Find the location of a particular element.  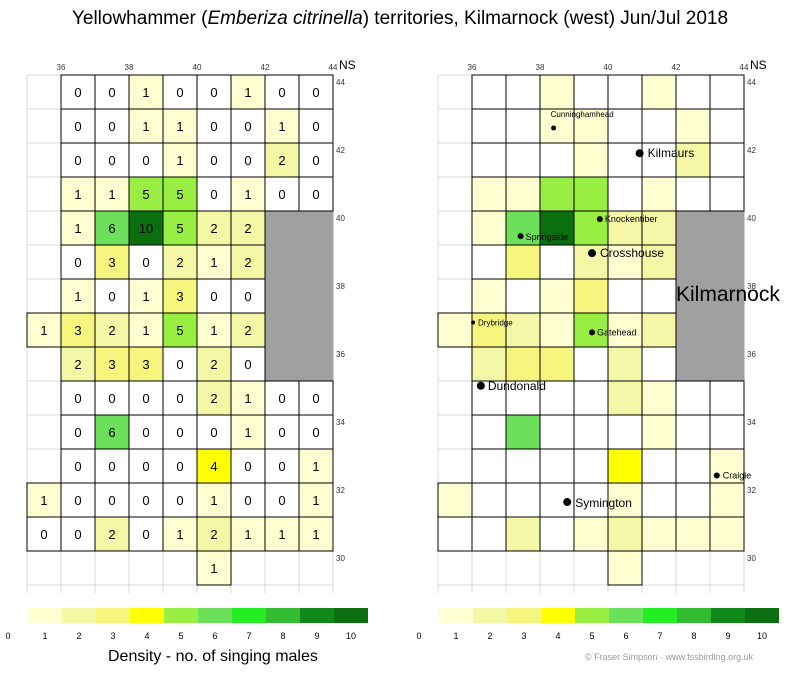

square-count: 10 is located at coordinates (146, 228).